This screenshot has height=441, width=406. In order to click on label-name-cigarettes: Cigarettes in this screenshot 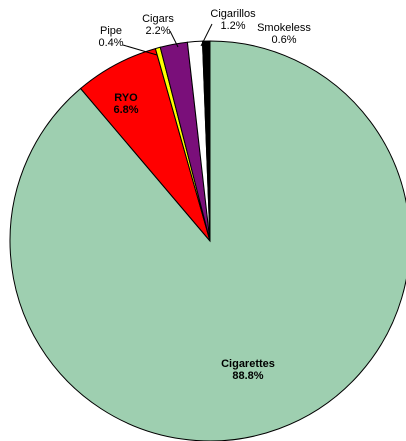, I will do `click(248, 364)`.